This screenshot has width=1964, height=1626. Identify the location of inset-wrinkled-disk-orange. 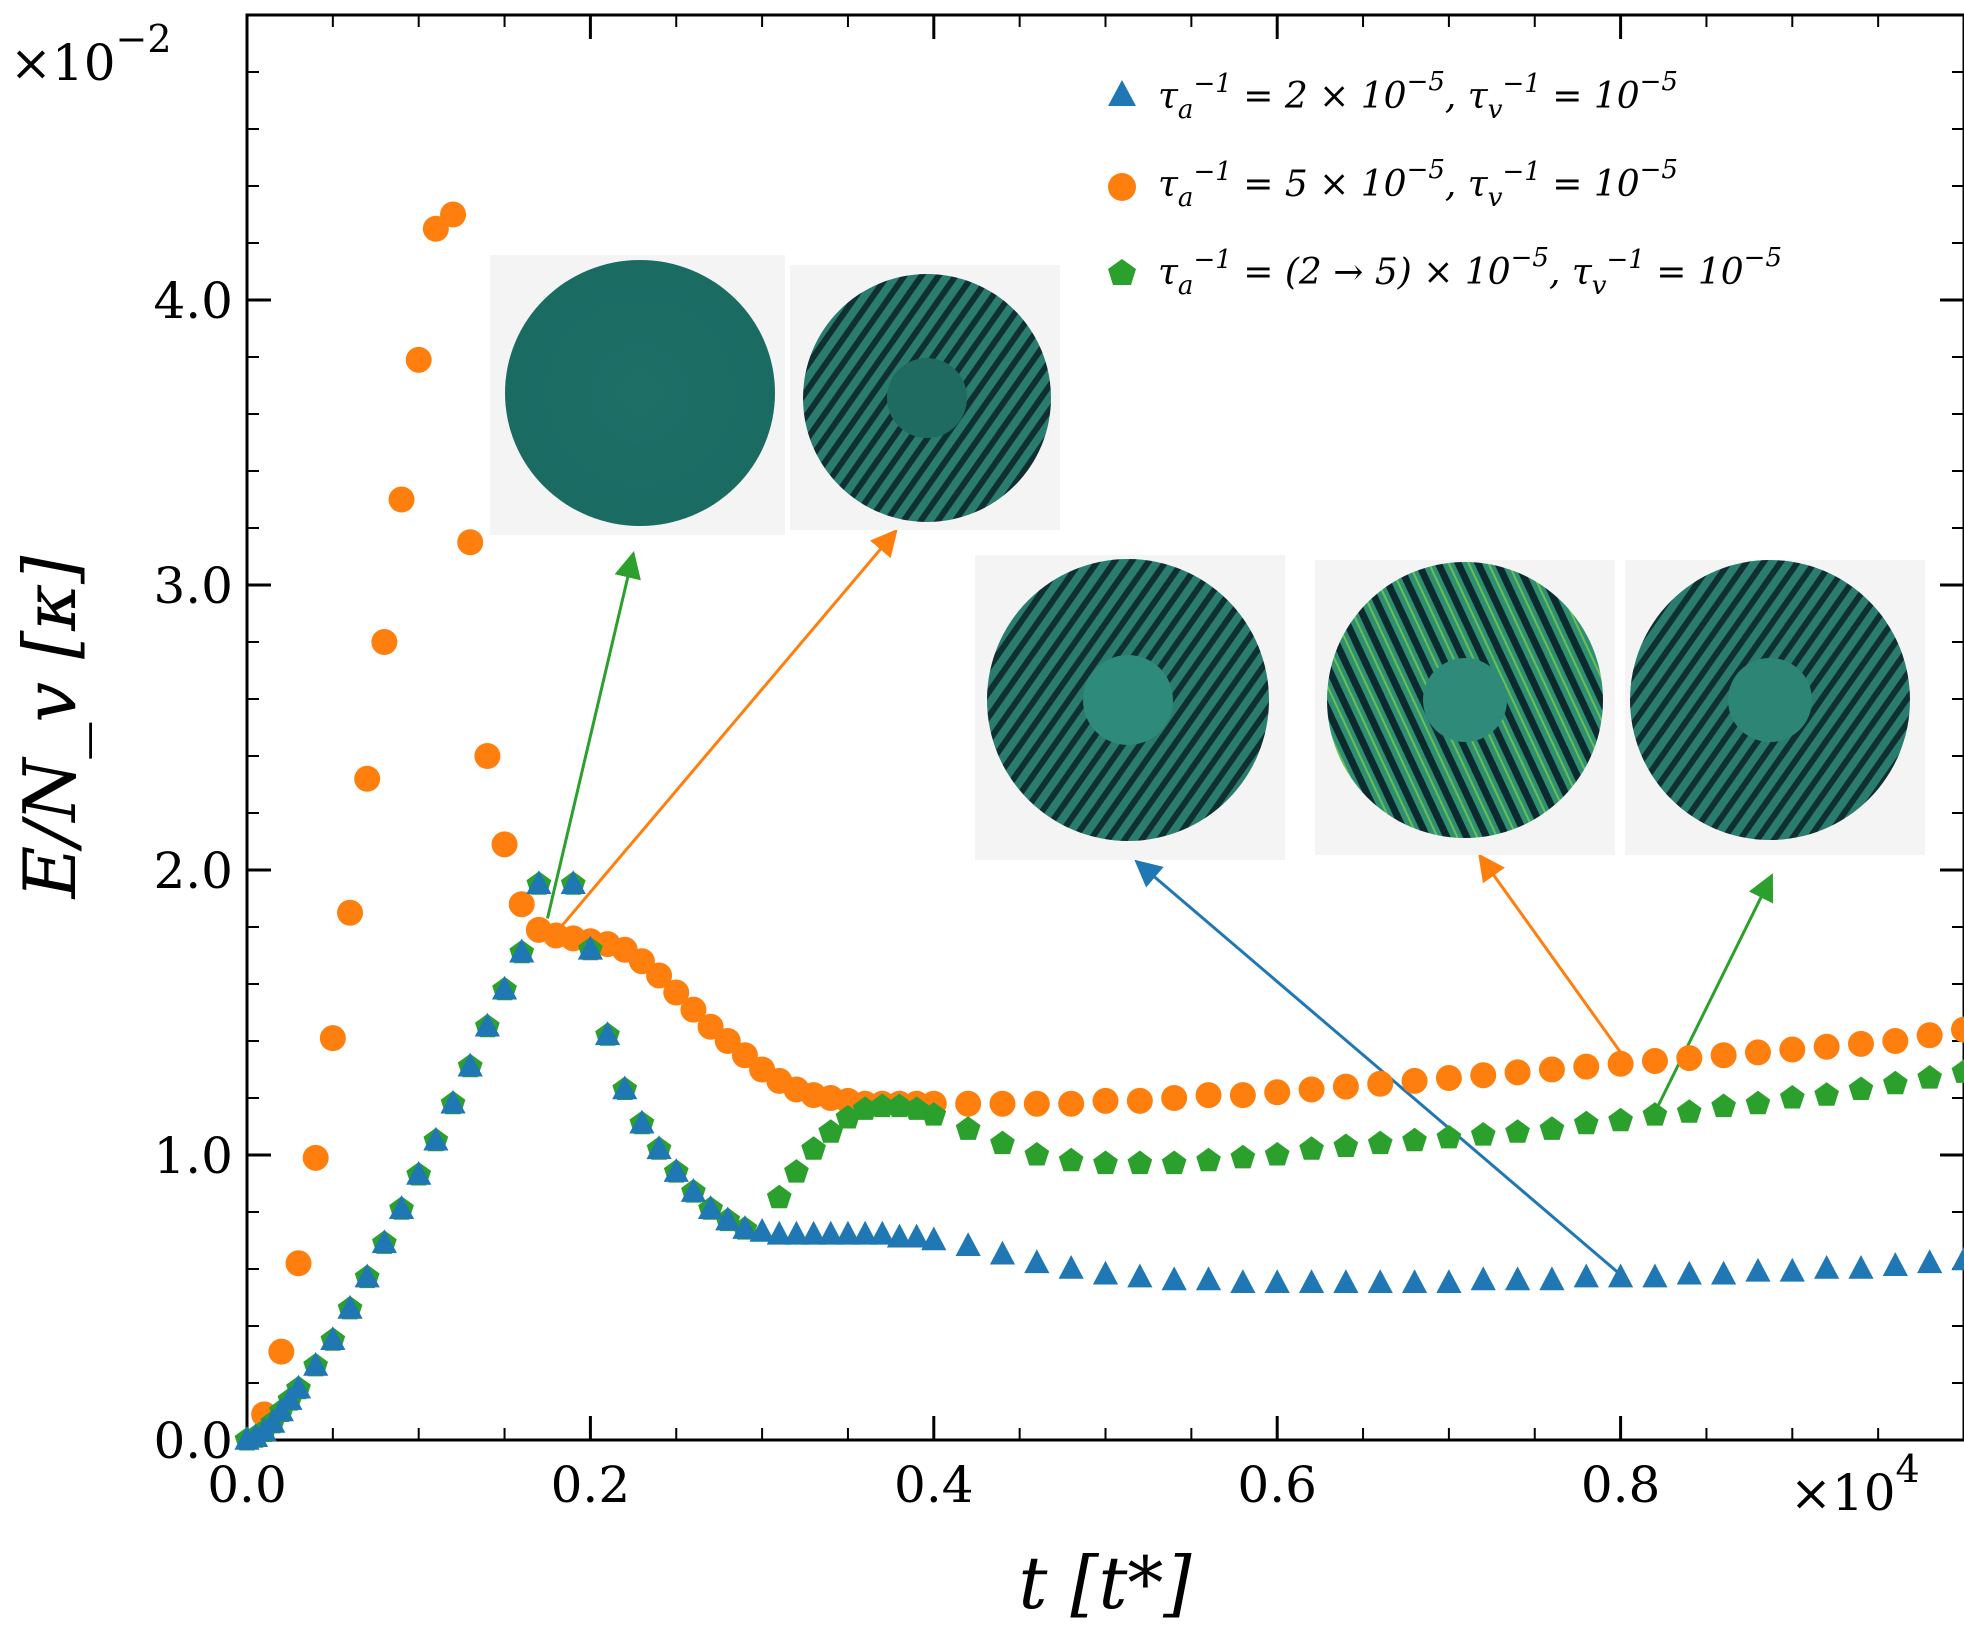
(1465, 707).